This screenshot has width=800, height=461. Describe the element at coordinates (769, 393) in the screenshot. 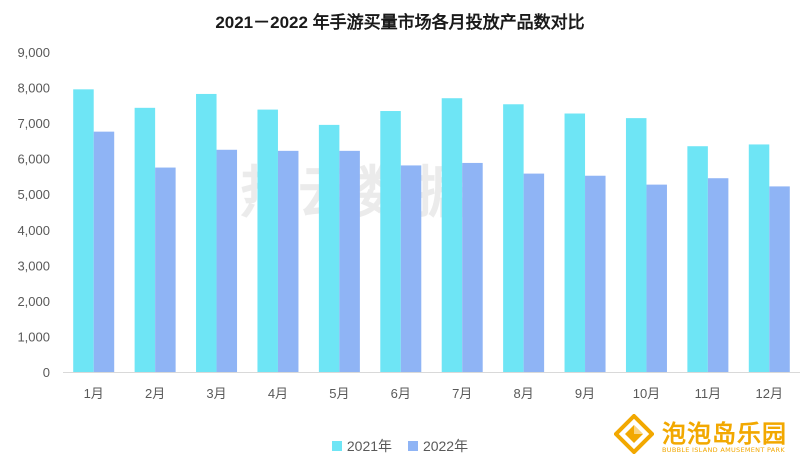

I see `x-tick-label: 12月` at that location.